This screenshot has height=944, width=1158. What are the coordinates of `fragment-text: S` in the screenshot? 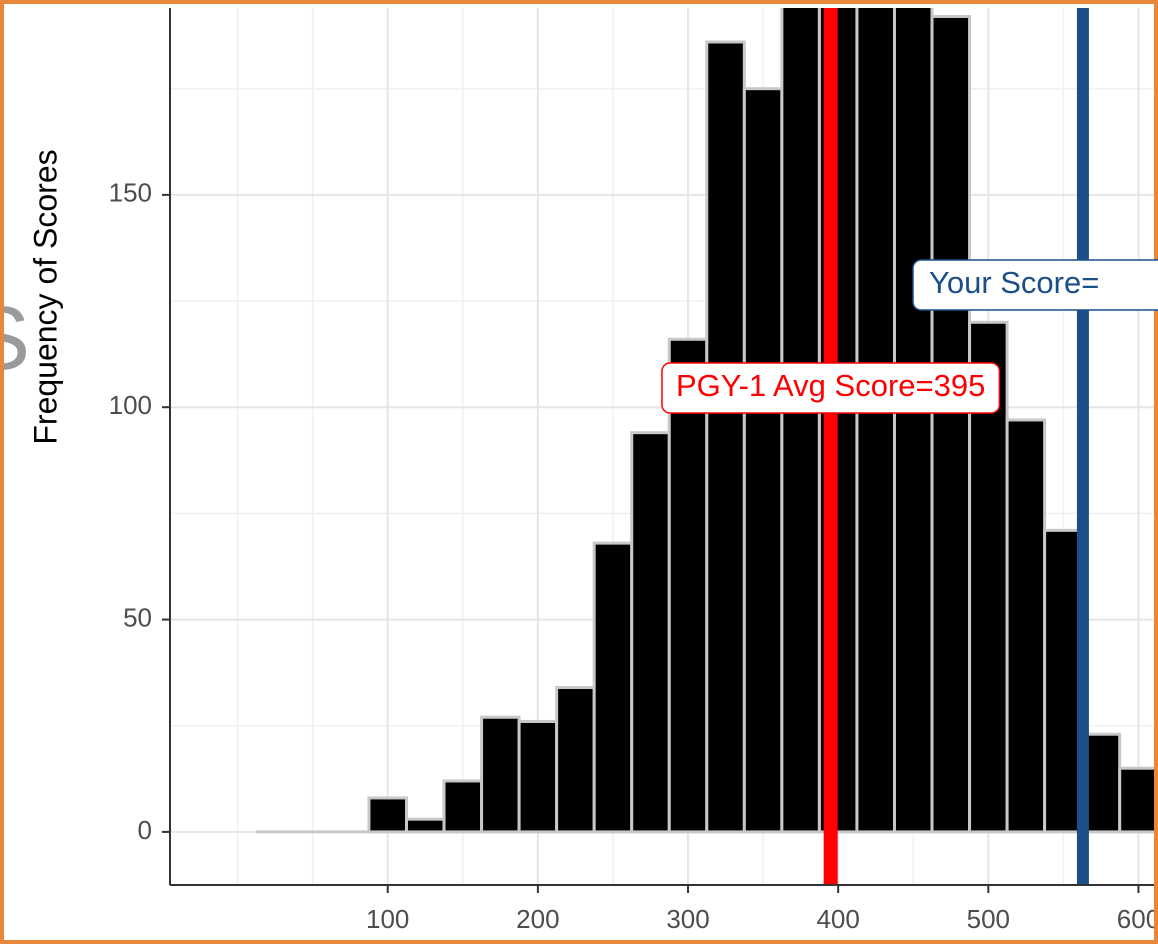 It's located at (15, 339).